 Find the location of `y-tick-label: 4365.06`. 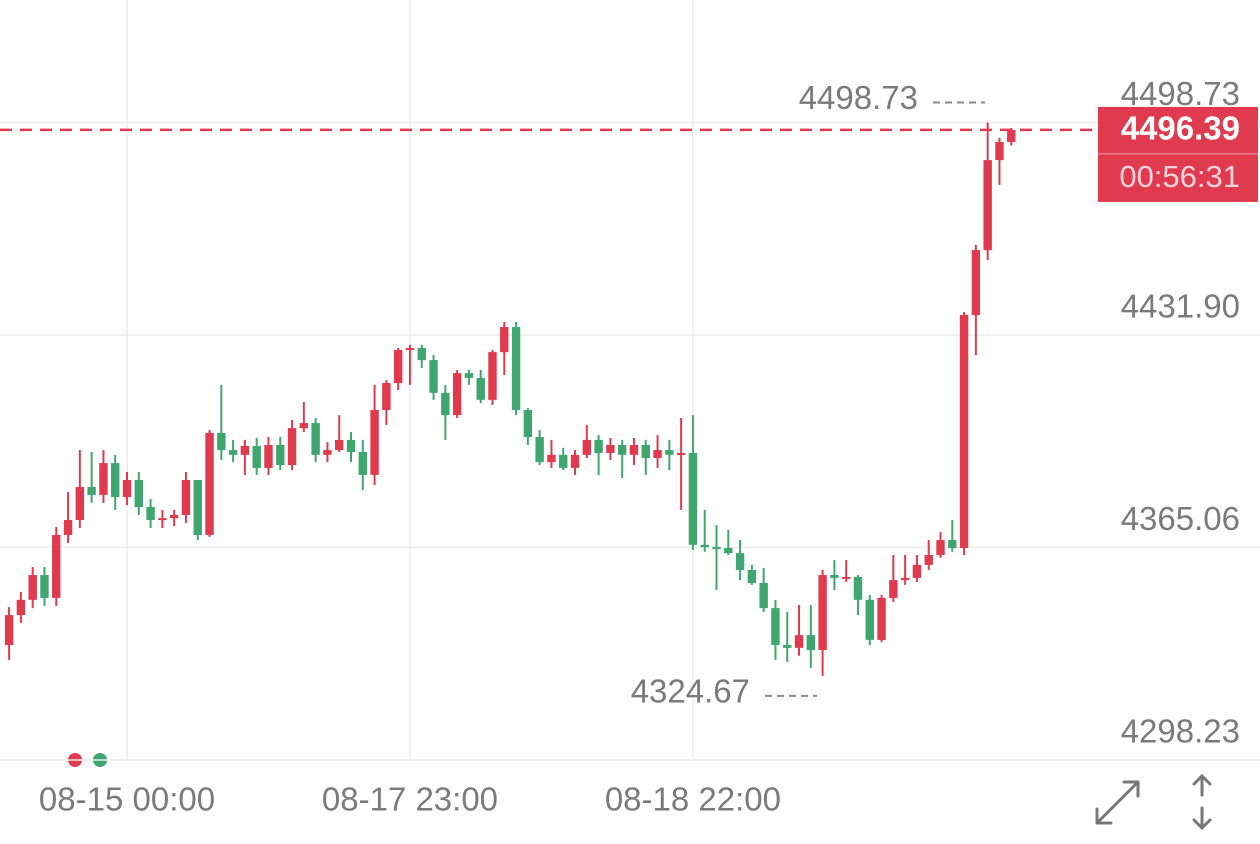

y-tick-label: 4365.06 is located at coordinates (1180, 518).